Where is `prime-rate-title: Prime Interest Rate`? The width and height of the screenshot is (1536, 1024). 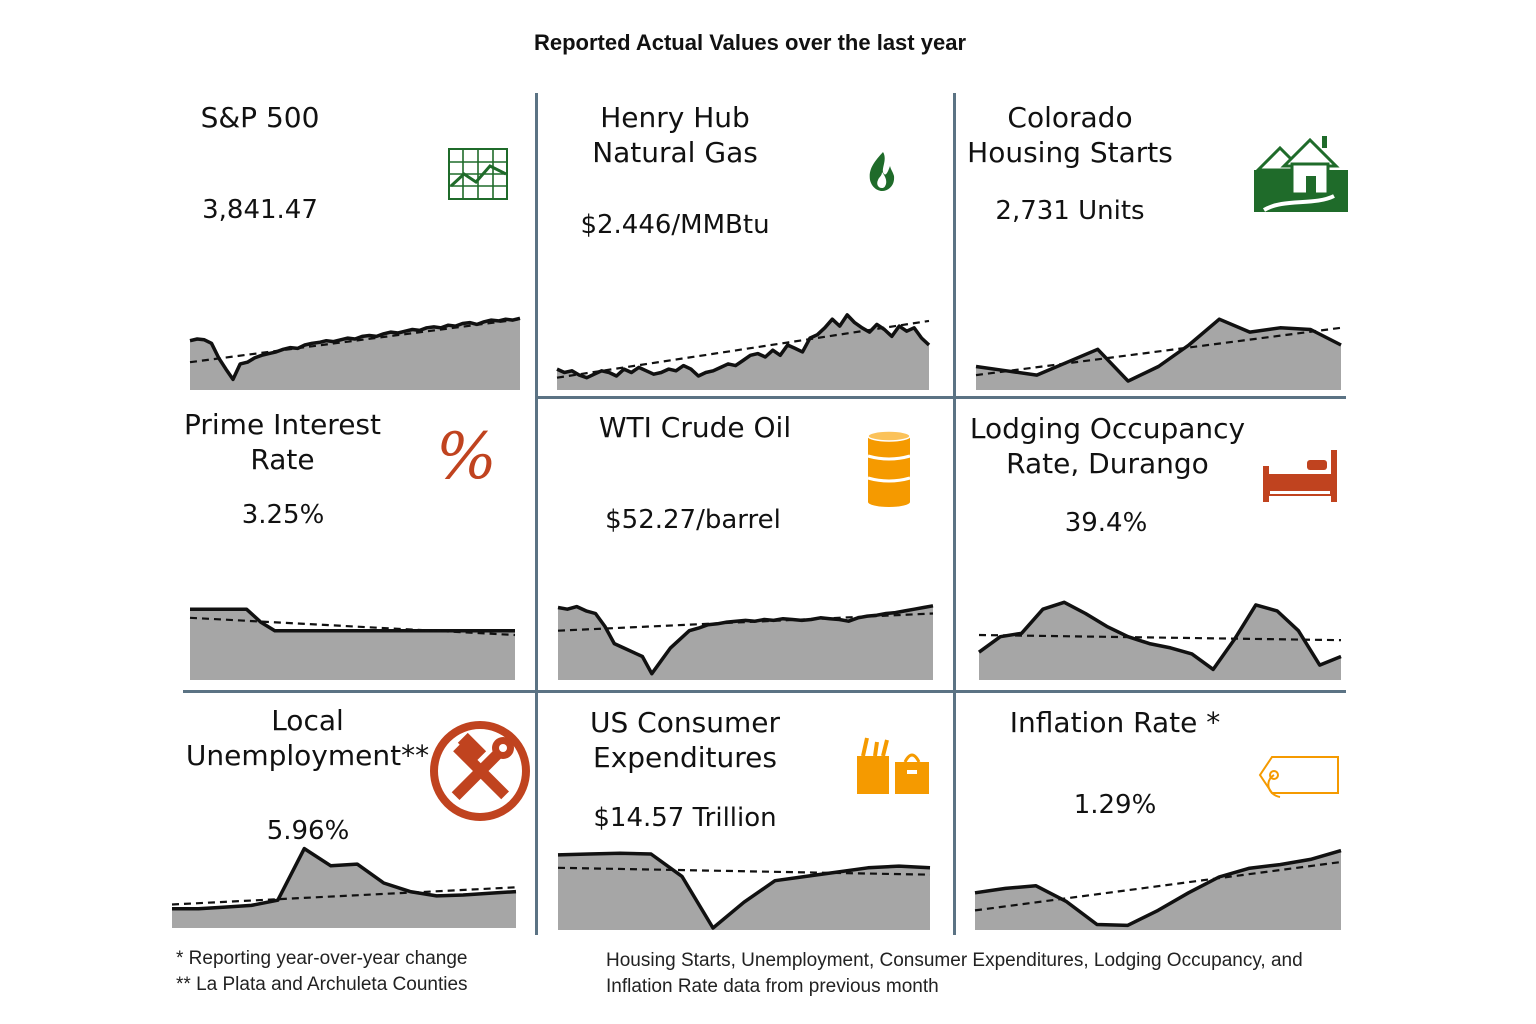 prime-rate-title: Prime Interest Rate is located at coordinates (282, 442).